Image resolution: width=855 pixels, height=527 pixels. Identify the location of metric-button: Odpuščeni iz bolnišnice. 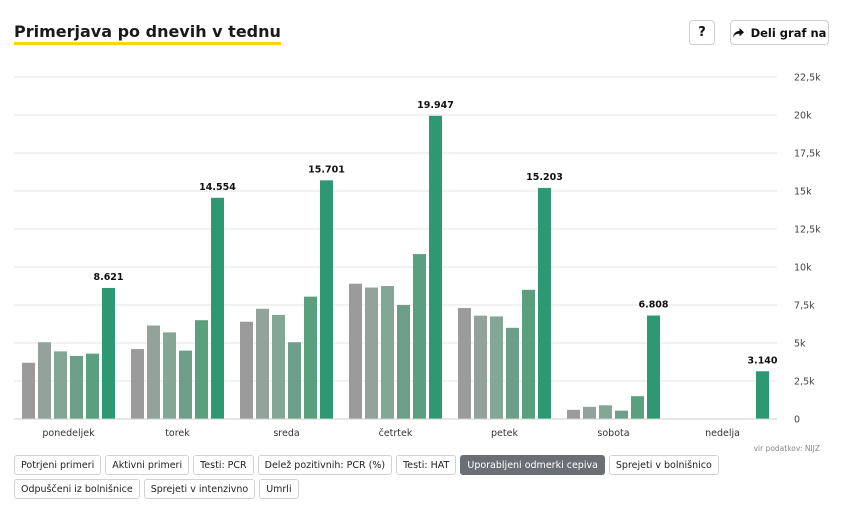
(77, 489).